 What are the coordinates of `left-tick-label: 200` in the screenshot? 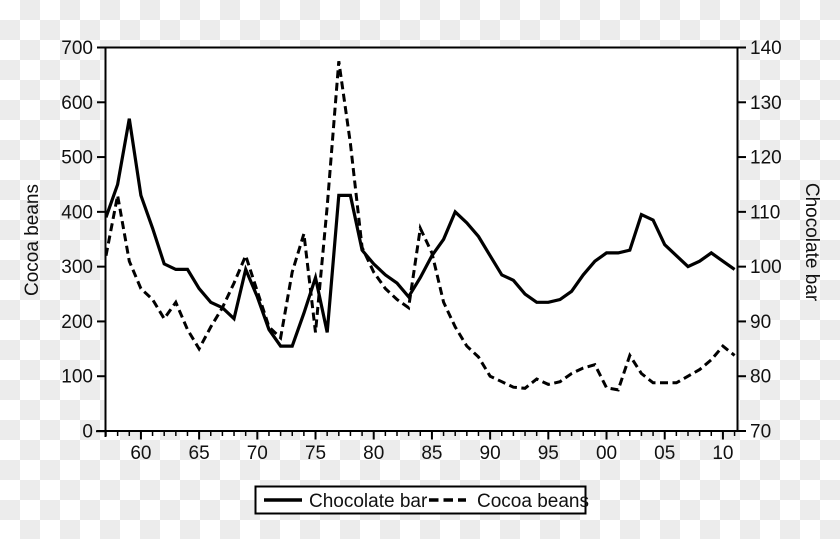 It's located at (77, 322).